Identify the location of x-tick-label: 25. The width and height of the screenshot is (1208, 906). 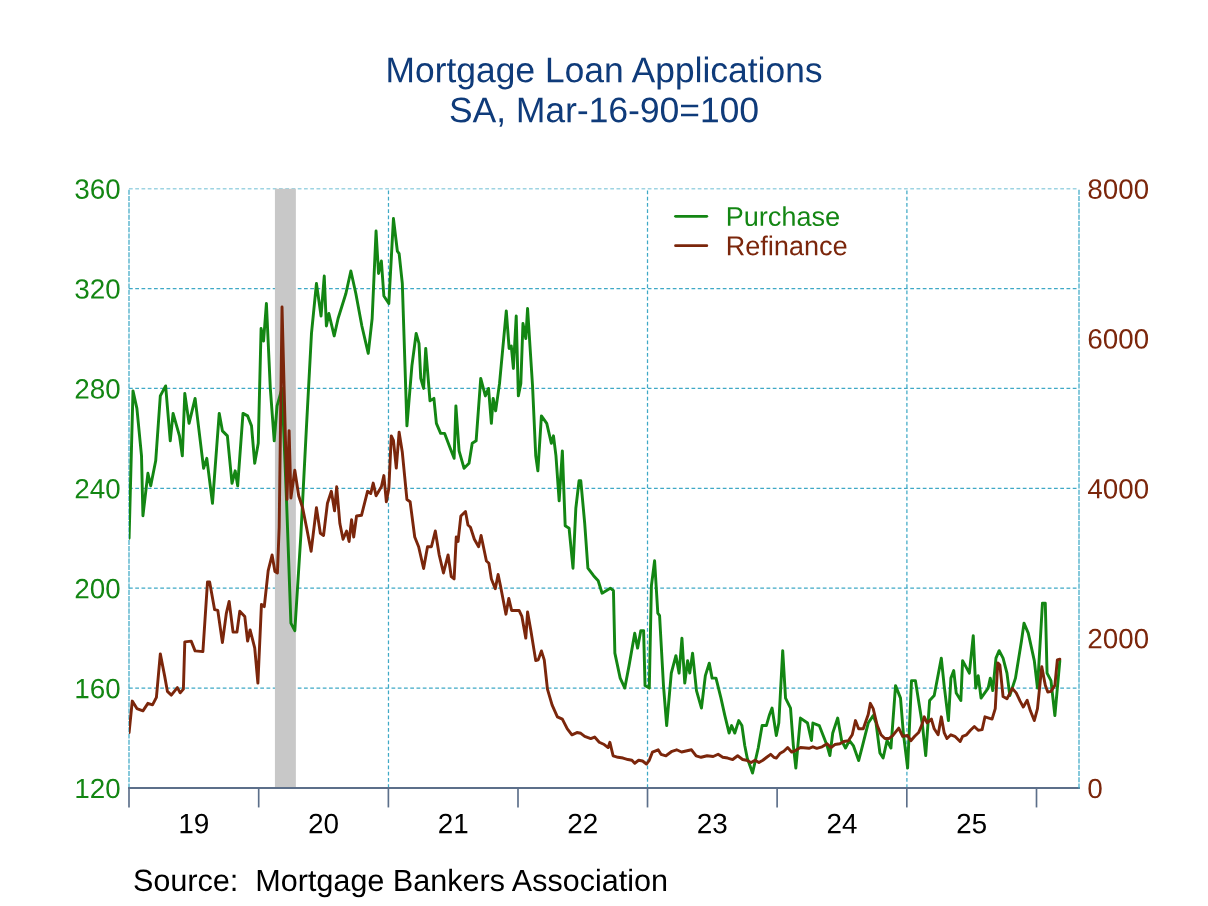
(971, 823).